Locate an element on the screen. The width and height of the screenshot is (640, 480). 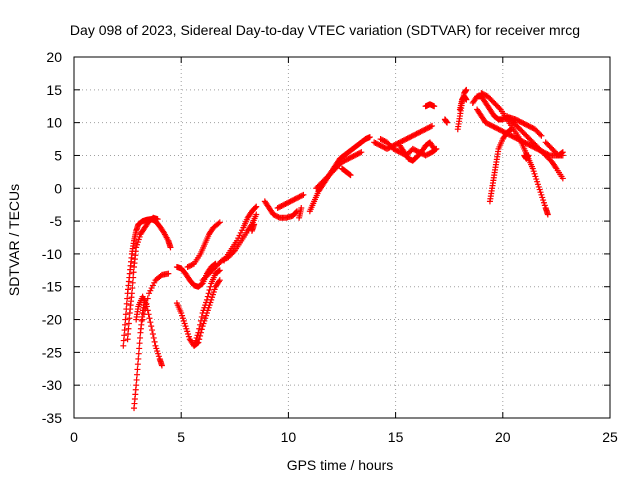
x-tick-label: 0 is located at coordinates (74, 437).